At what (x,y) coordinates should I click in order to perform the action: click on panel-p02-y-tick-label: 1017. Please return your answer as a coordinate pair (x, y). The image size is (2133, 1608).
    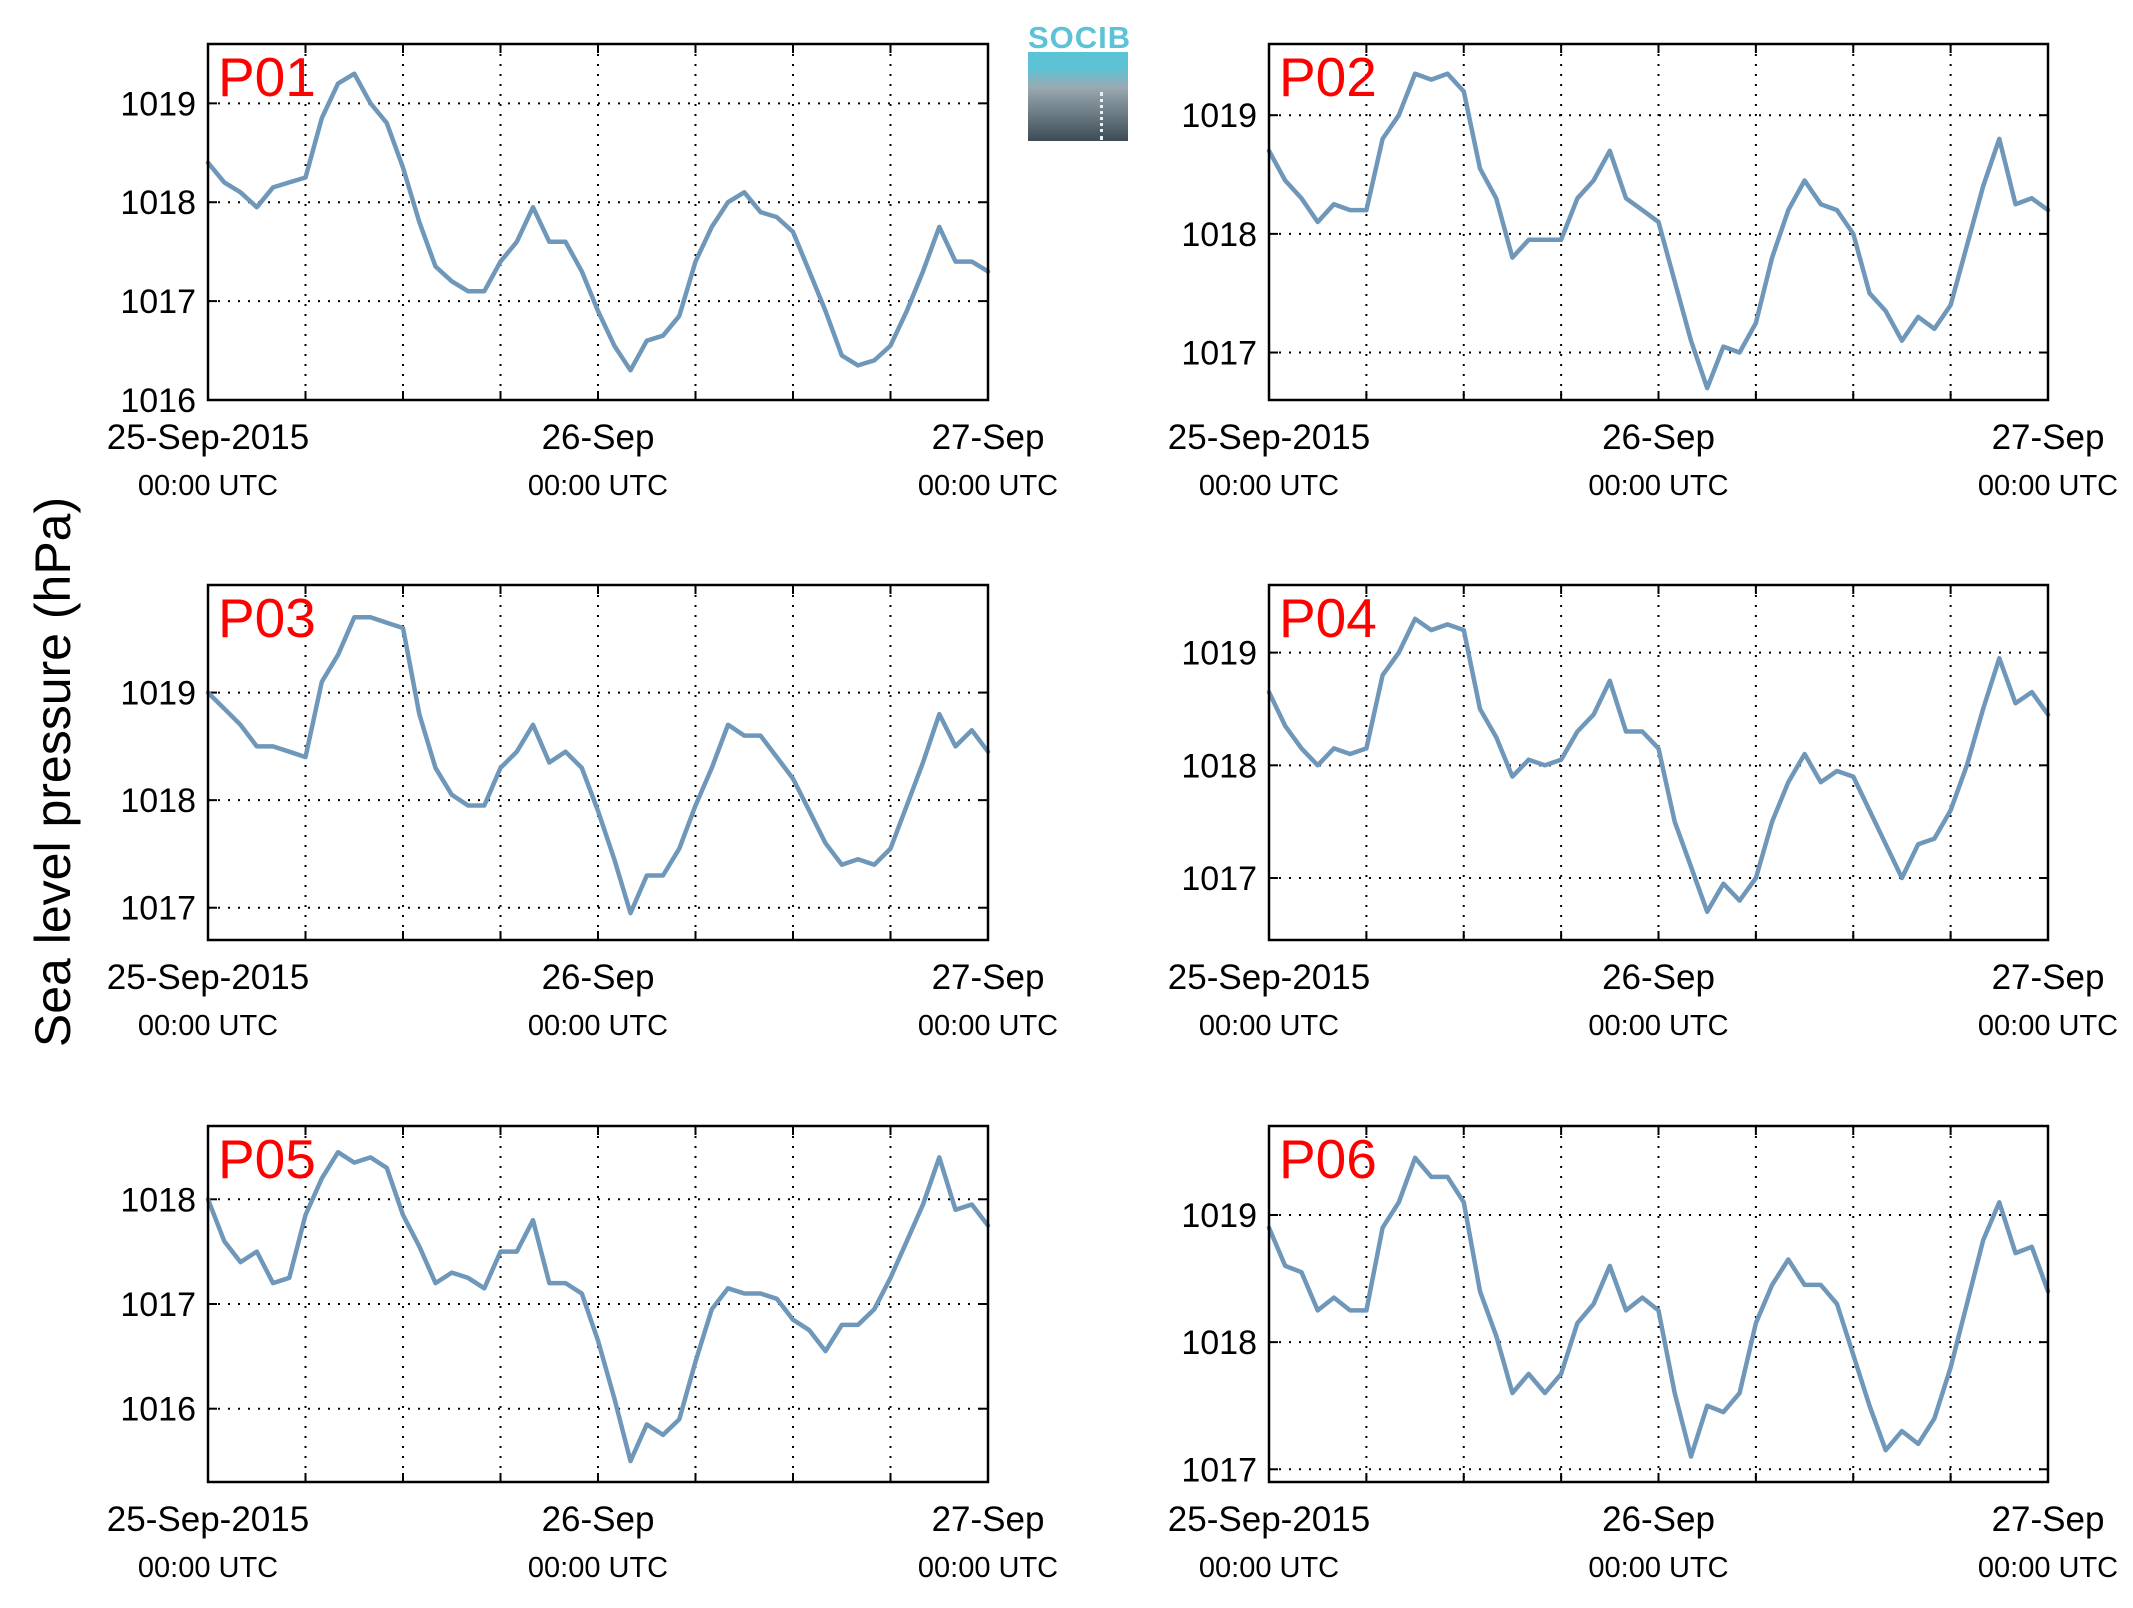
    Looking at the image, I should click on (1219, 354).